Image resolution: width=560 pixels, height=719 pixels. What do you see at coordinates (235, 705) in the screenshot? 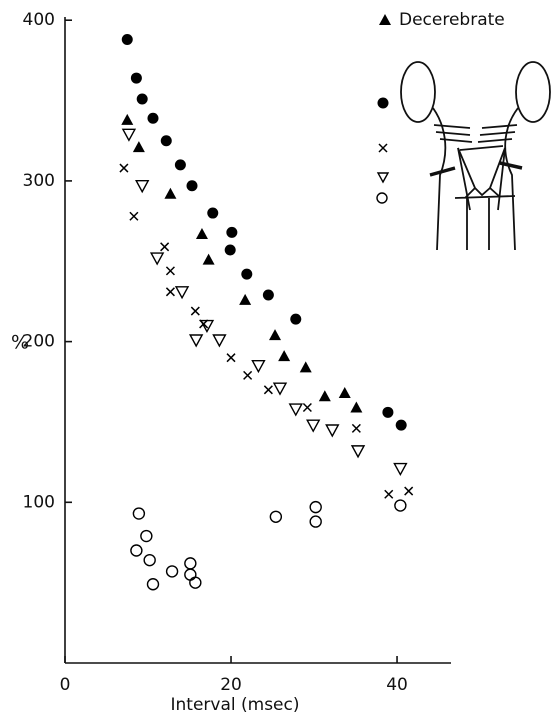
I see `x-axis-label: Interval (msec)` at bounding box center [235, 705].